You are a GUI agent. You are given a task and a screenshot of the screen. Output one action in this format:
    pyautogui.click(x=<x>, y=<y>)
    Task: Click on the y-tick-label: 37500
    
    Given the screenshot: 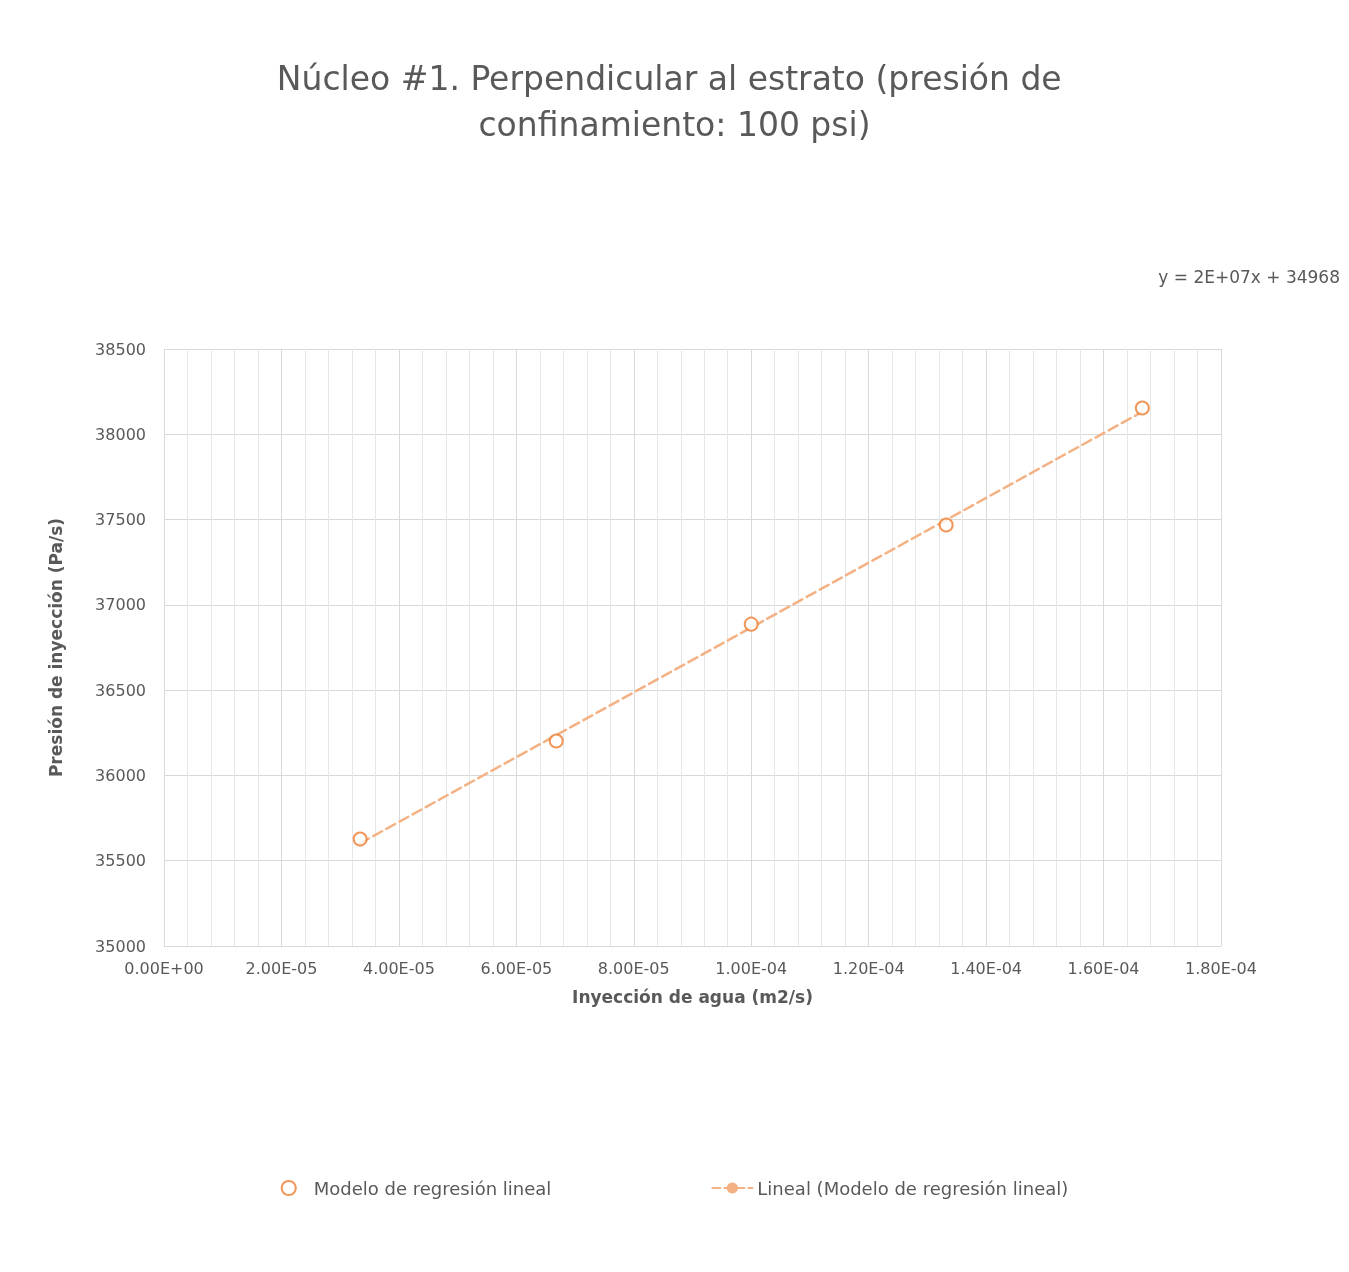 What is the action you would take?
    pyautogui.click(x=120, y=520)
    